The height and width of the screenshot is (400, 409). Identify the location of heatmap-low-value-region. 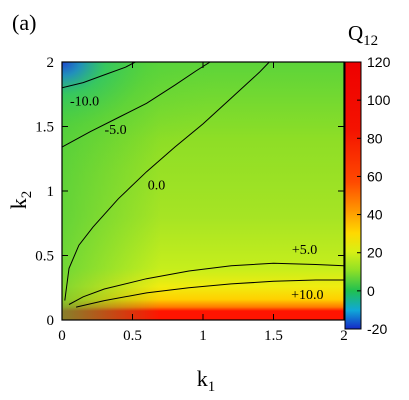
(140, 120).